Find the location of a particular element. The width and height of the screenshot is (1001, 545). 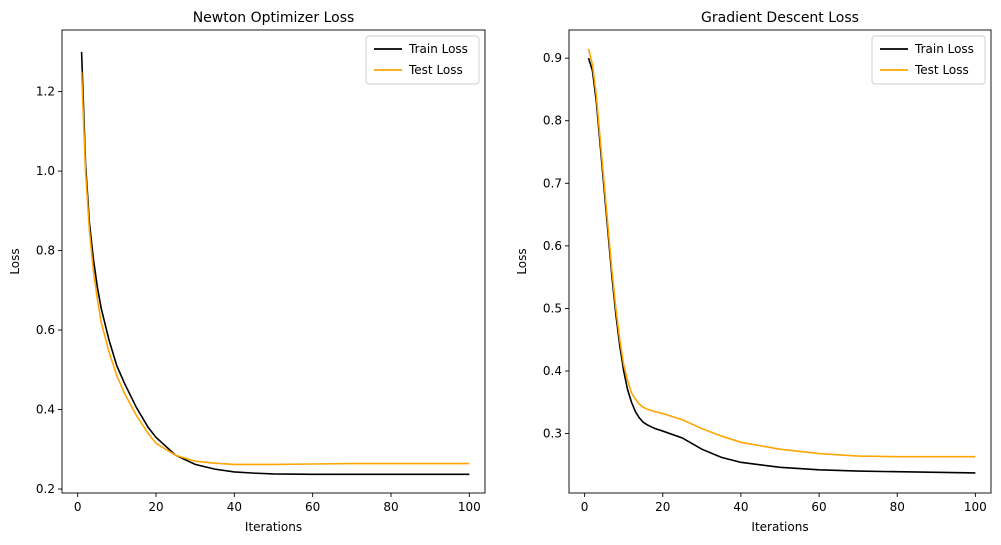

y-tick-label: 1.2 is located at coordinates (45, 92).